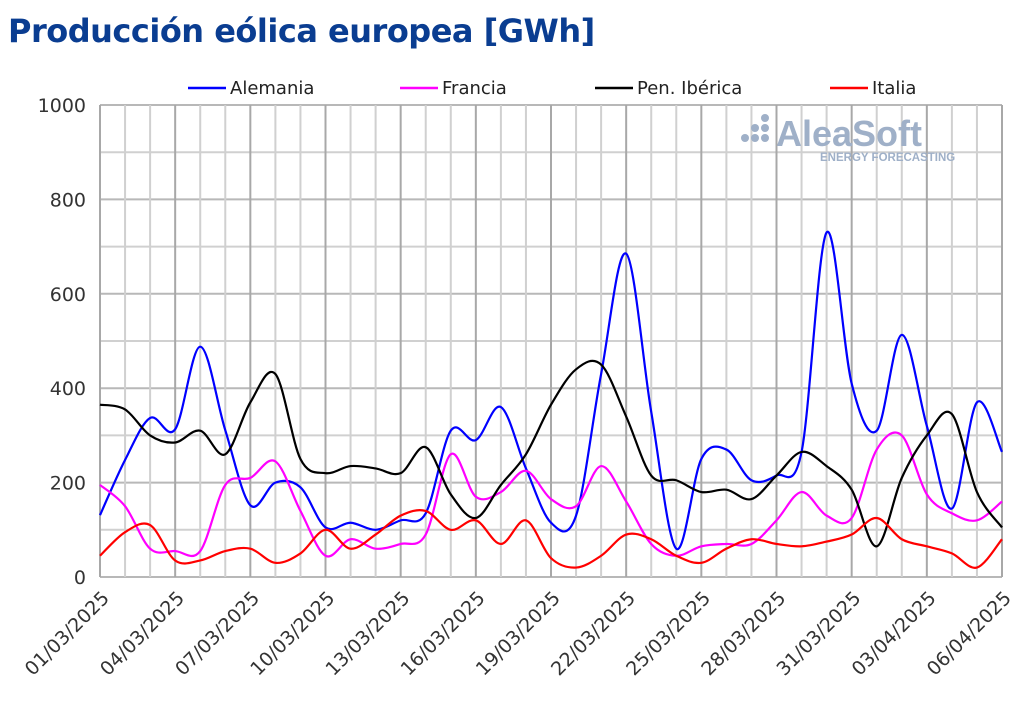  Describe the element at coordinates (68, 295) in the screenshot. I see `y-tick-label: 600` at that location.